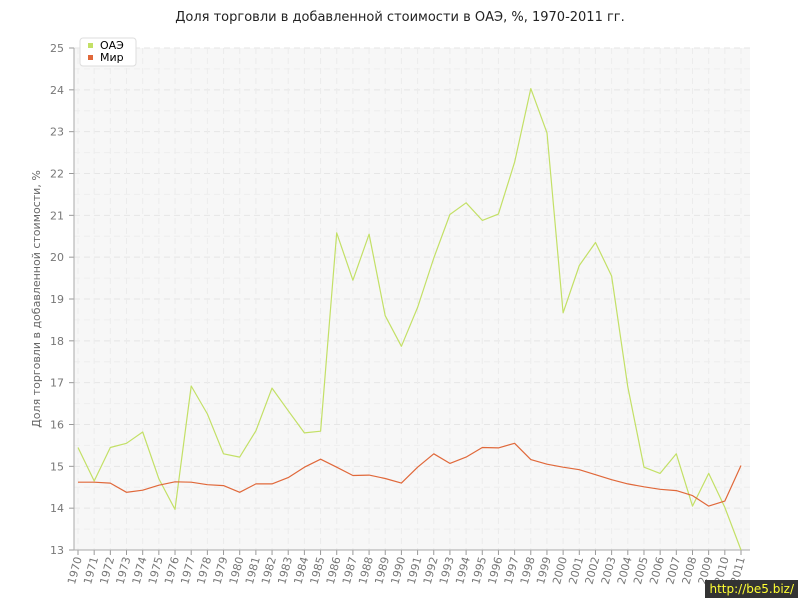 The width and height of the screenshot is (800, 600). Describe the element at coordinates (36, 299) in the screenshot. I see `y-axis-label: Доля торговли в добавленной стоимости, %` at that location.